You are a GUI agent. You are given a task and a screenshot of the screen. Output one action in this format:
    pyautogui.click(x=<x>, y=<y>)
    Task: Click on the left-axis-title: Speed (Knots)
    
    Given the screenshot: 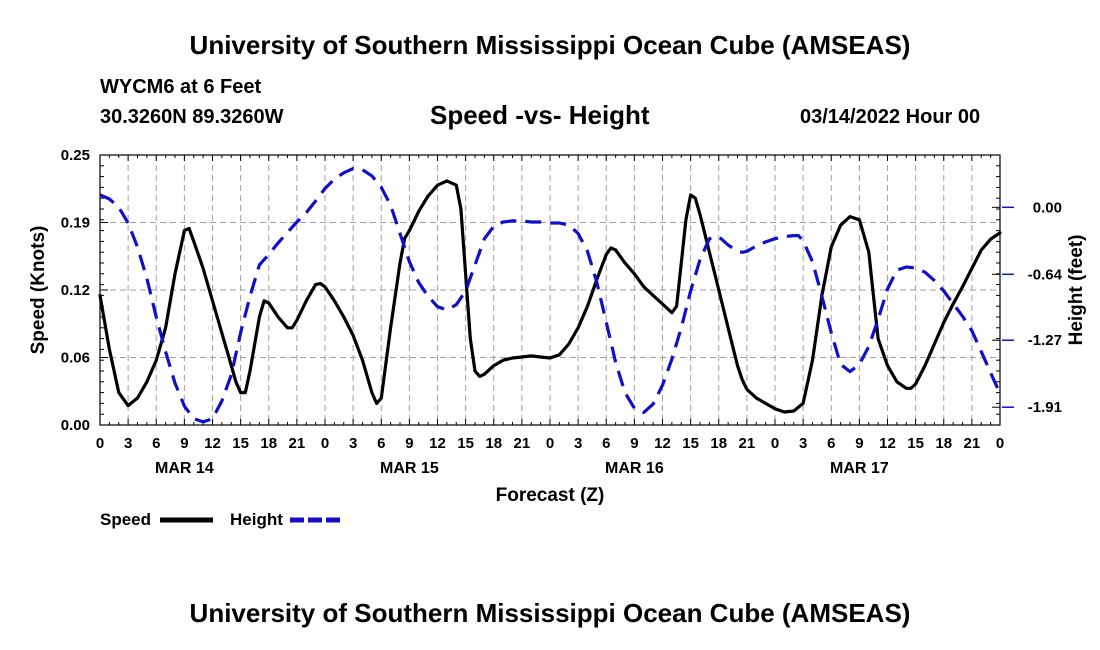 What is the action you would take?
    pyautogui.click(x=38, y=290)
    